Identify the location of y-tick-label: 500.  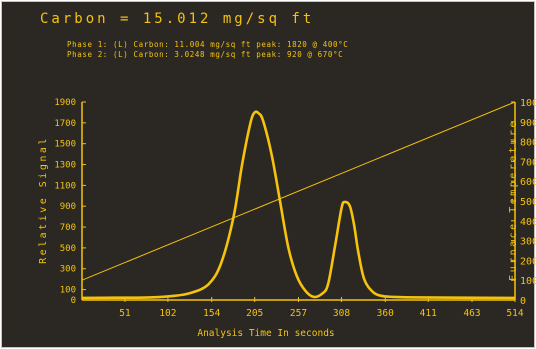
(68, 249).